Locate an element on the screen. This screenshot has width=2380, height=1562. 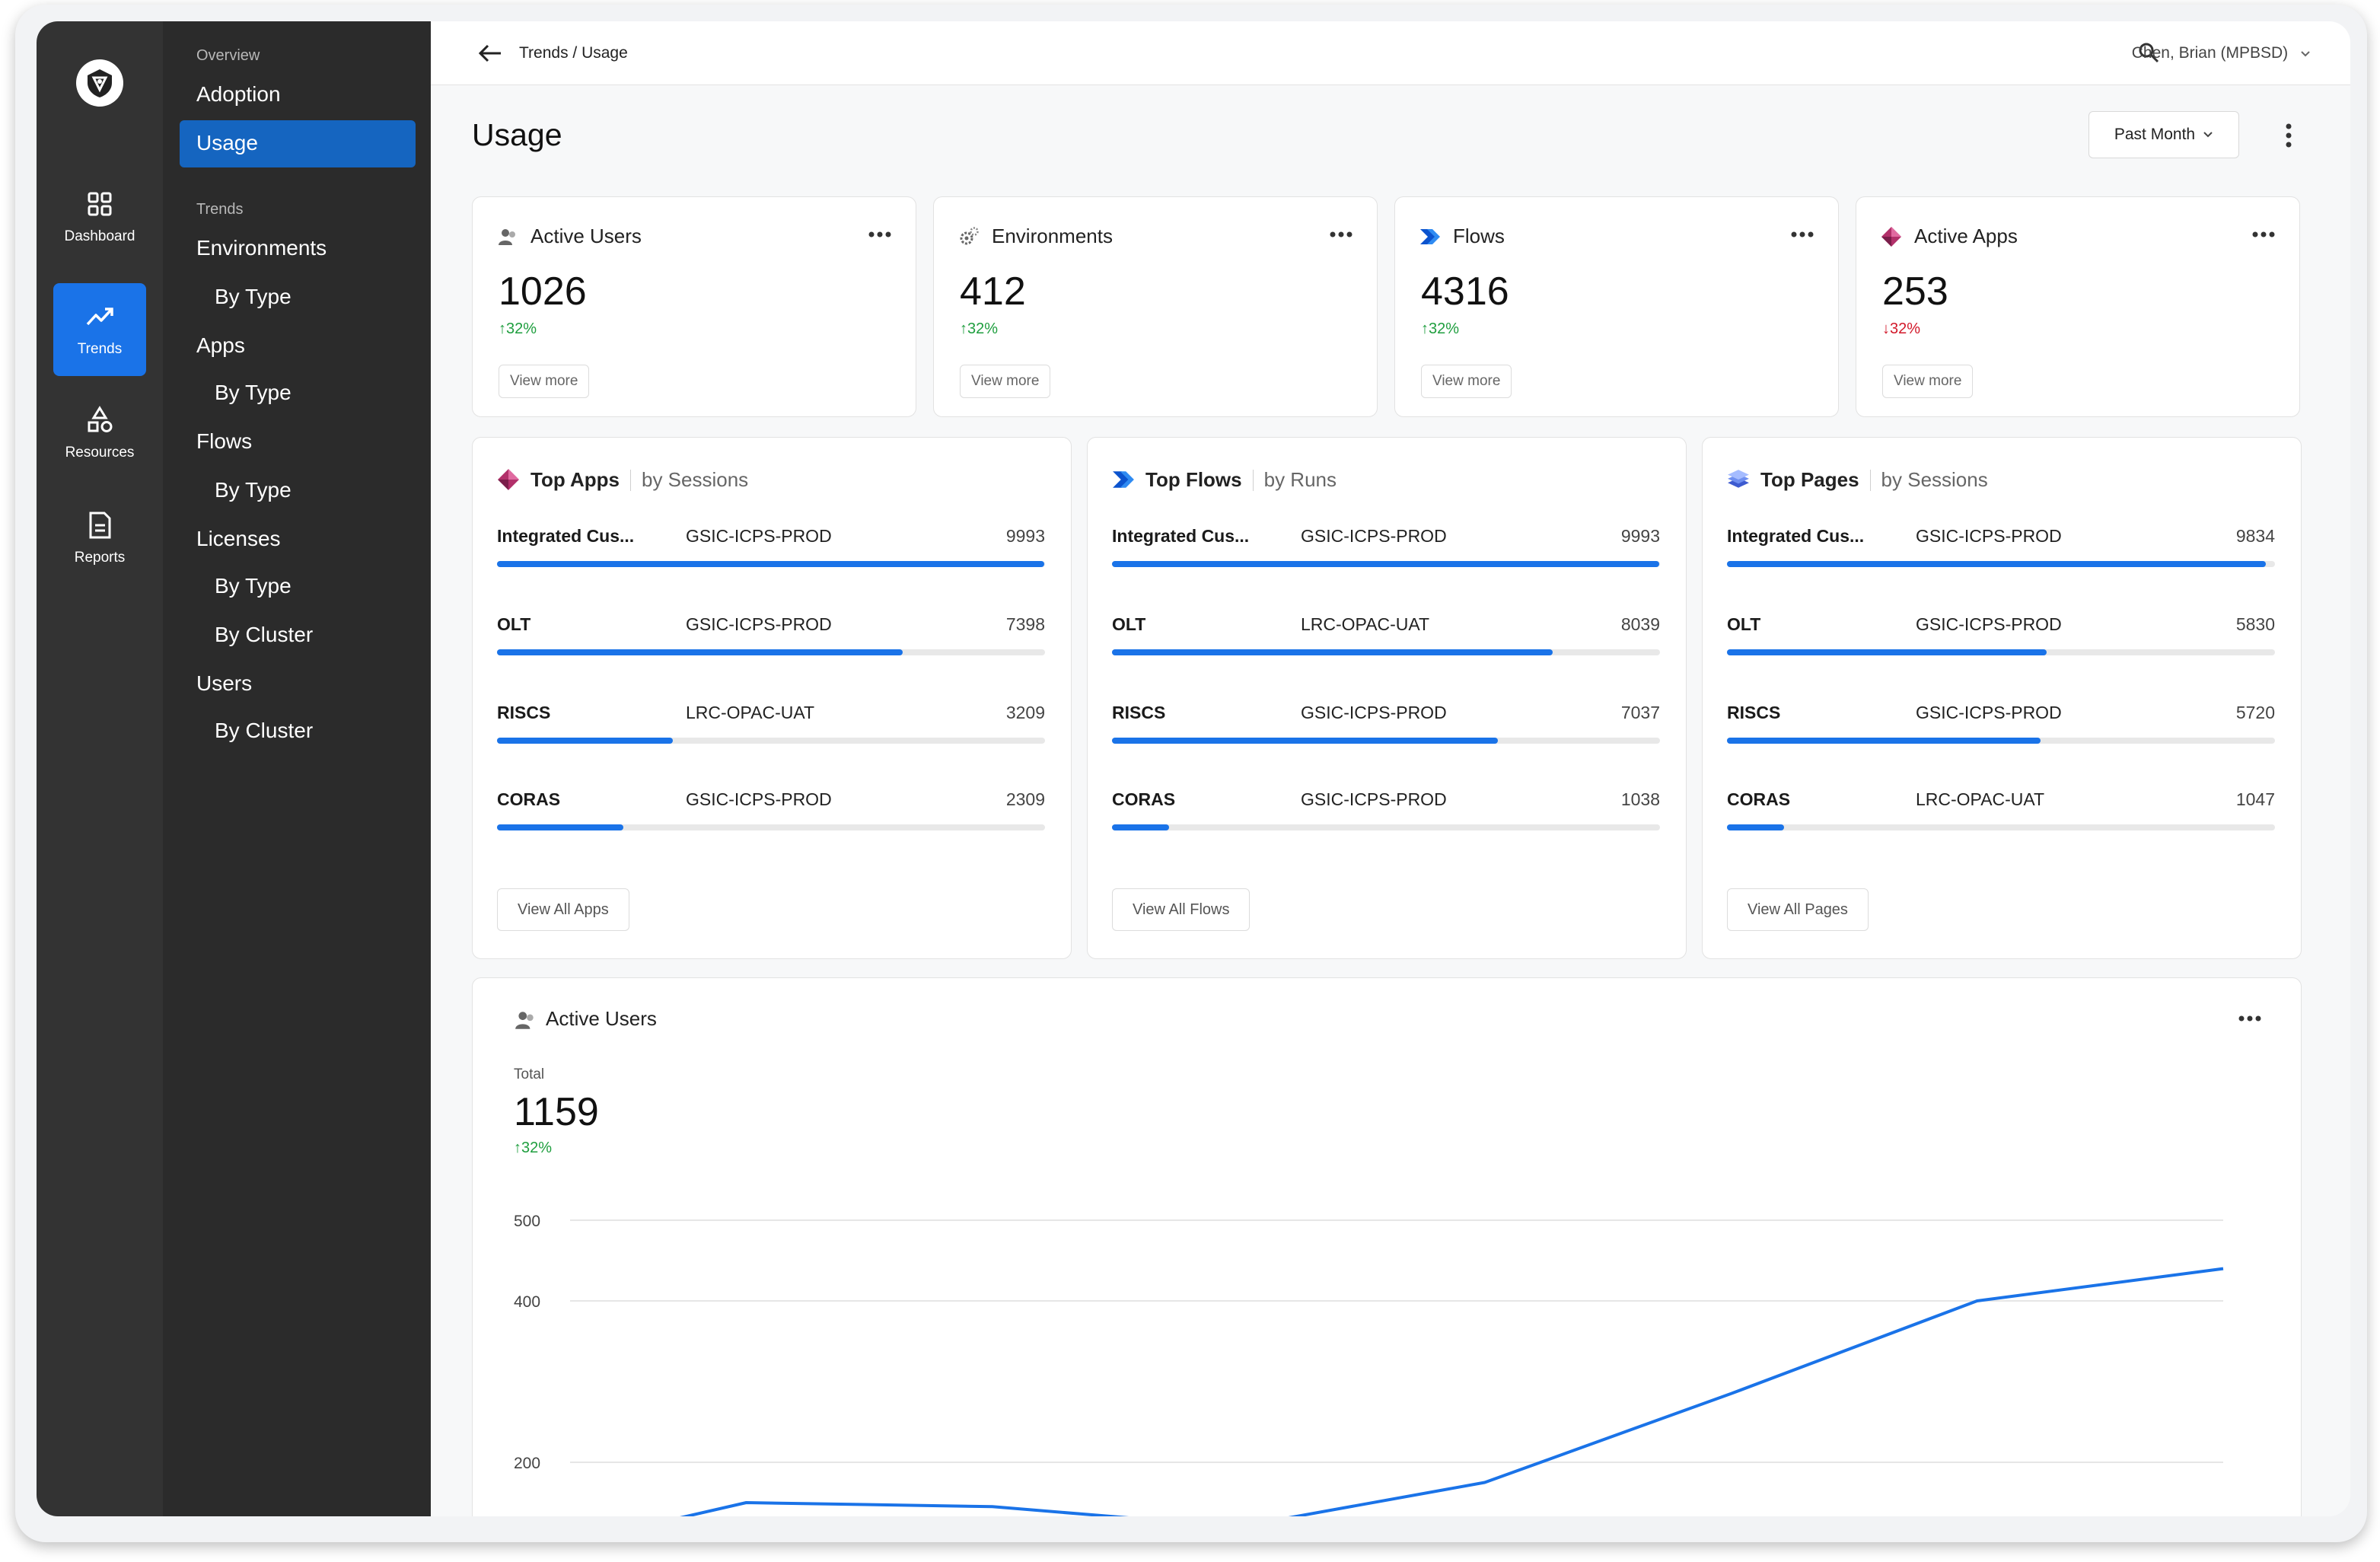
stat-title: Active Users is located at coordinates (586, 236).